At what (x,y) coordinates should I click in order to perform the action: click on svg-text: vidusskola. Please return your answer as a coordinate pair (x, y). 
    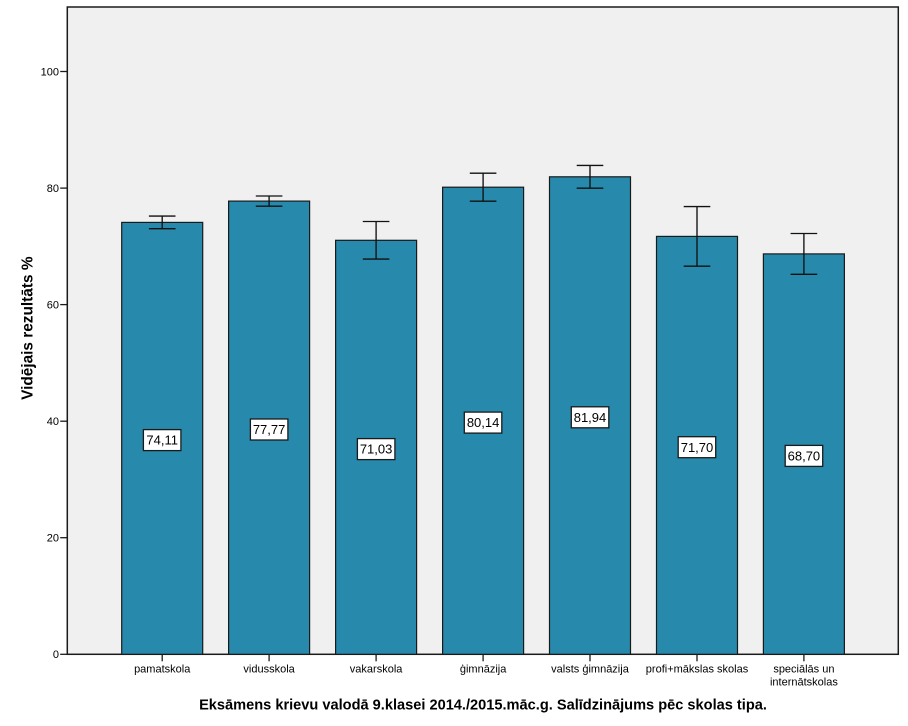
    Looking at the image, I should click on (269, 670).